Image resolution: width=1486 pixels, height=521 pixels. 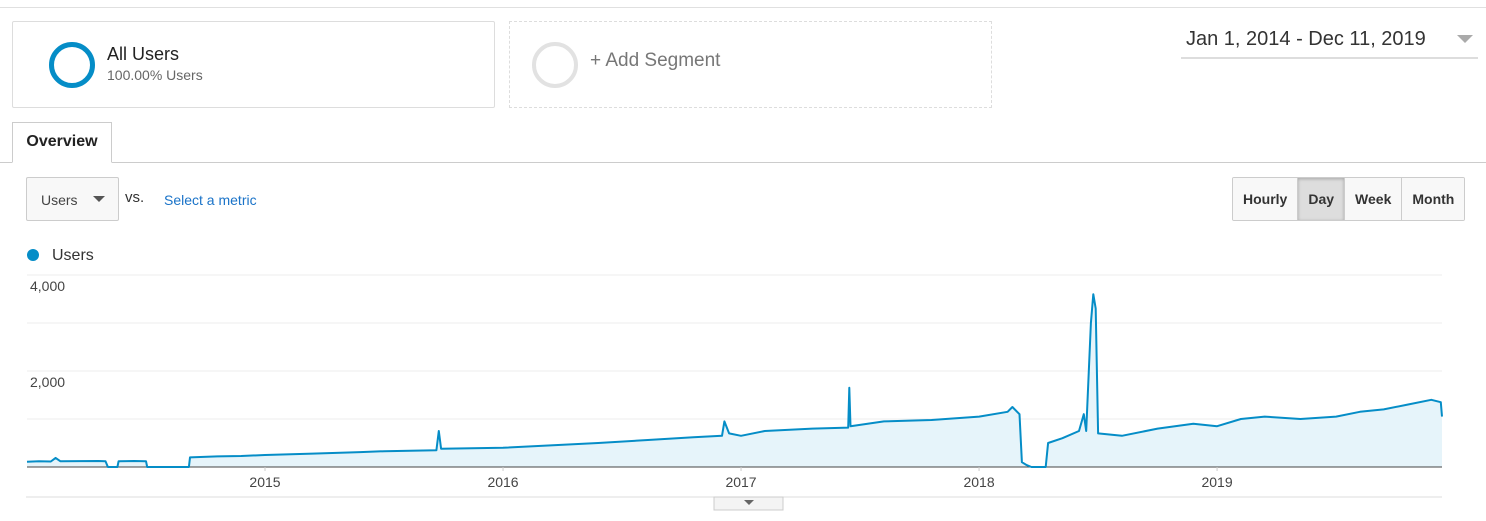 I want to click on granularity-button: Week, so click(x=1374, y=199).